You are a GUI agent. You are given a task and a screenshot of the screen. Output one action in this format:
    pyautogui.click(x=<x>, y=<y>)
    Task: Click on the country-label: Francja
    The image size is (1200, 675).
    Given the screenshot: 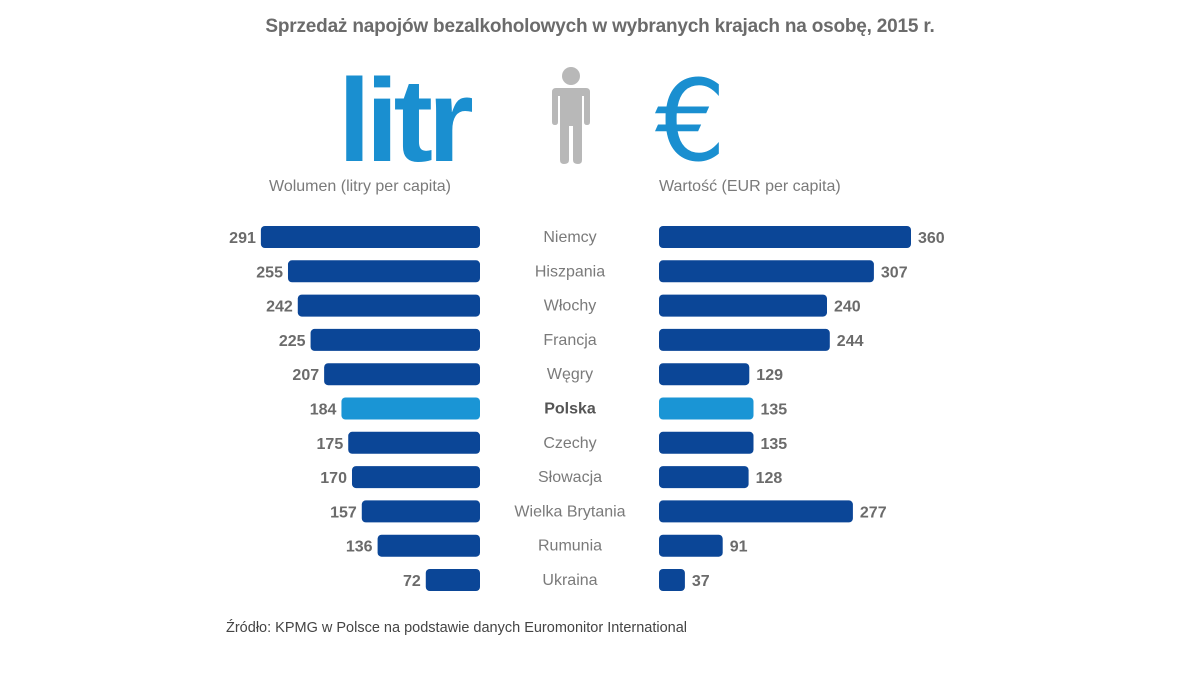 What is the action you would take?
    pyautogui.click(x=569, y=340)
    